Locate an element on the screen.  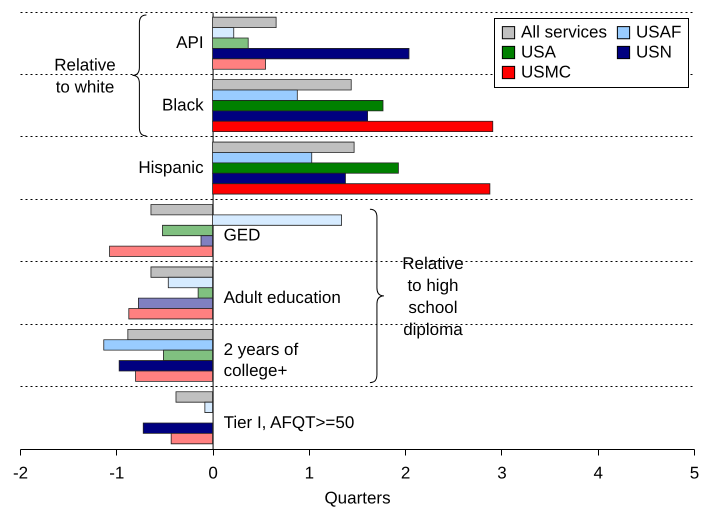
y-tick-label: Adult education is located at coordinates (282, 297).